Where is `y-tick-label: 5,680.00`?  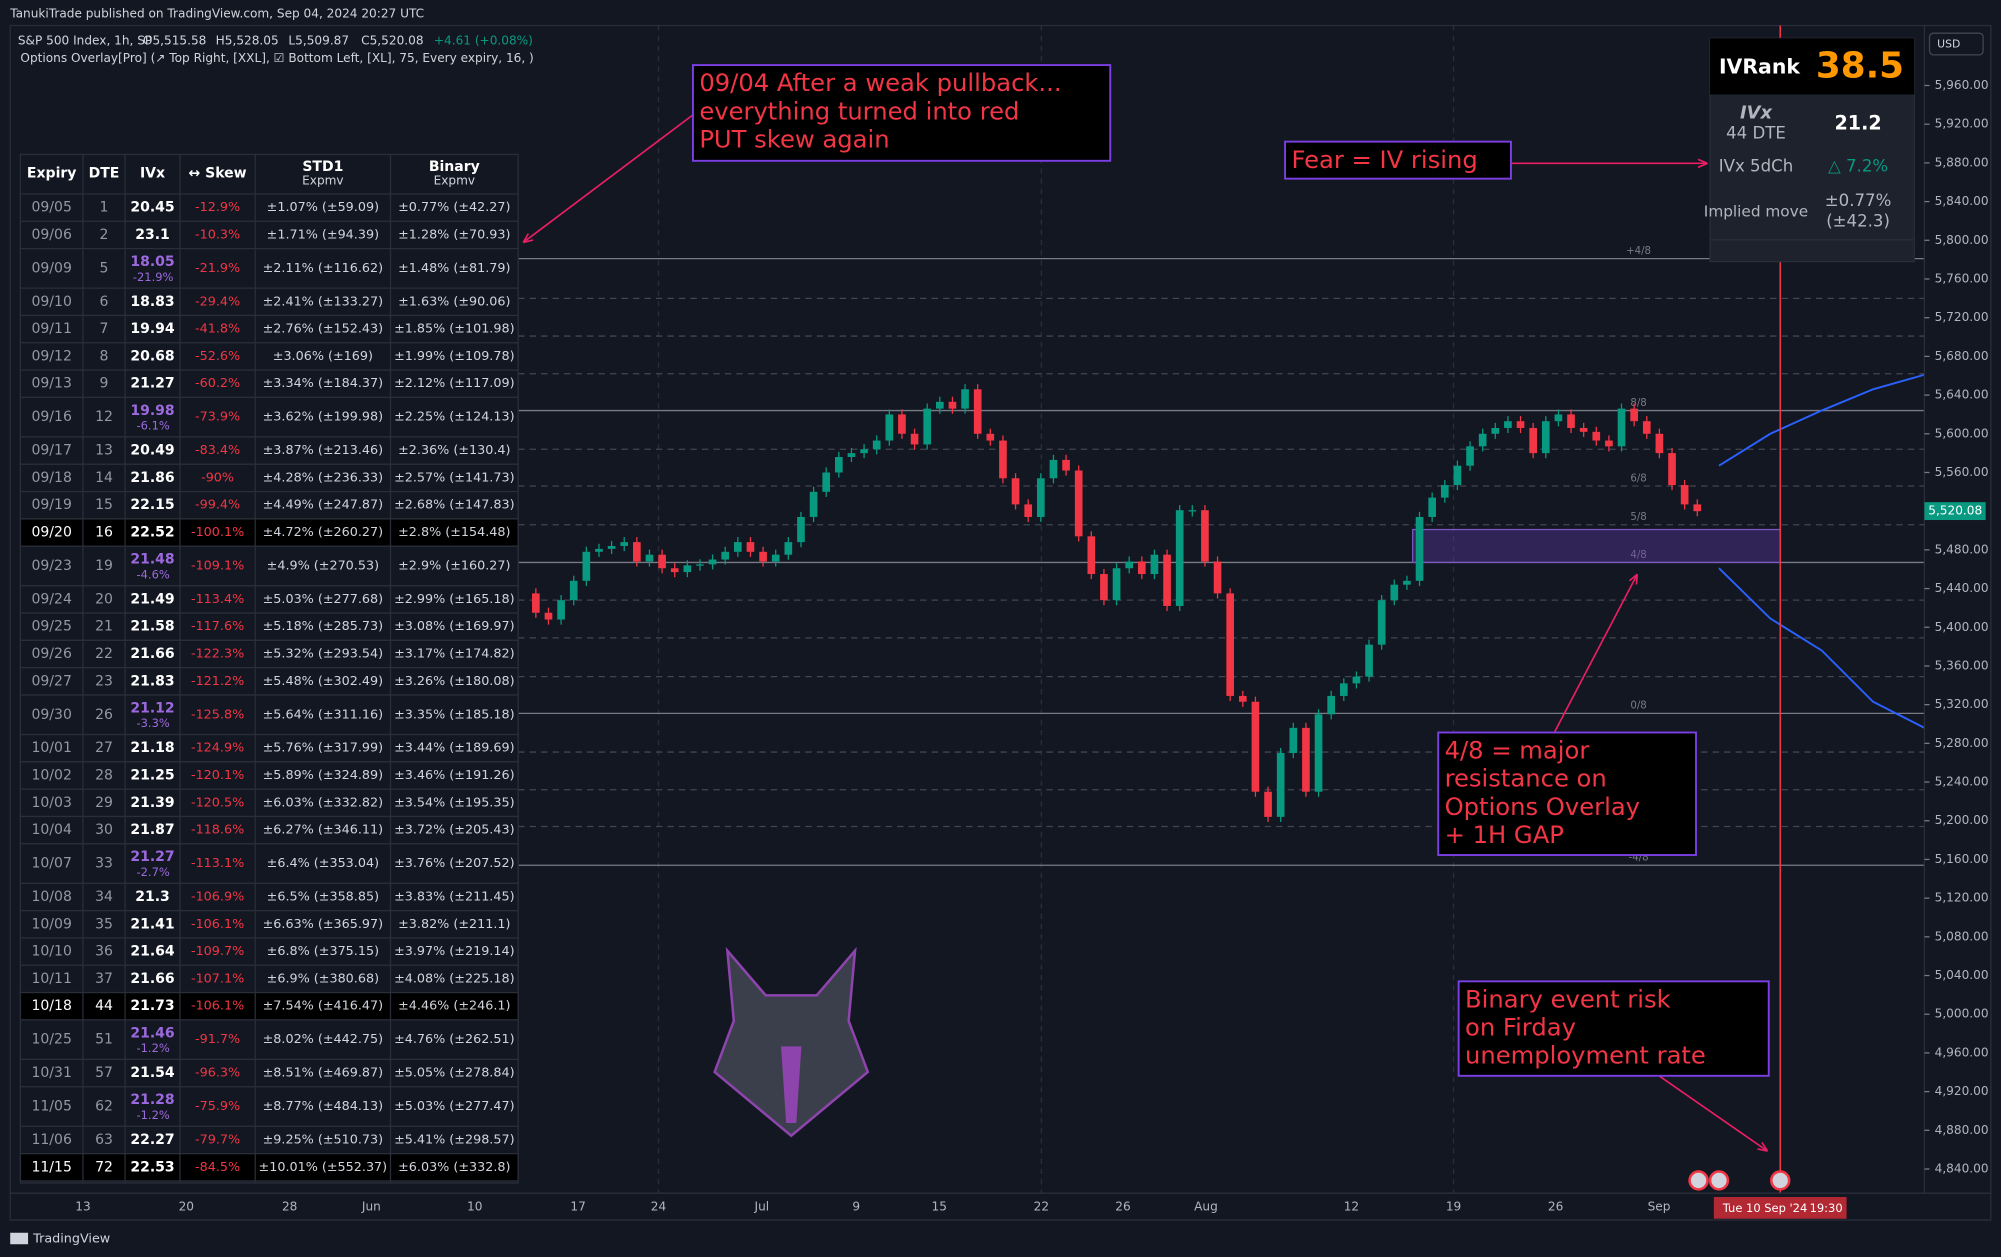 y-tick-label: 5,680.00 is located at coordinates (1962, 356).